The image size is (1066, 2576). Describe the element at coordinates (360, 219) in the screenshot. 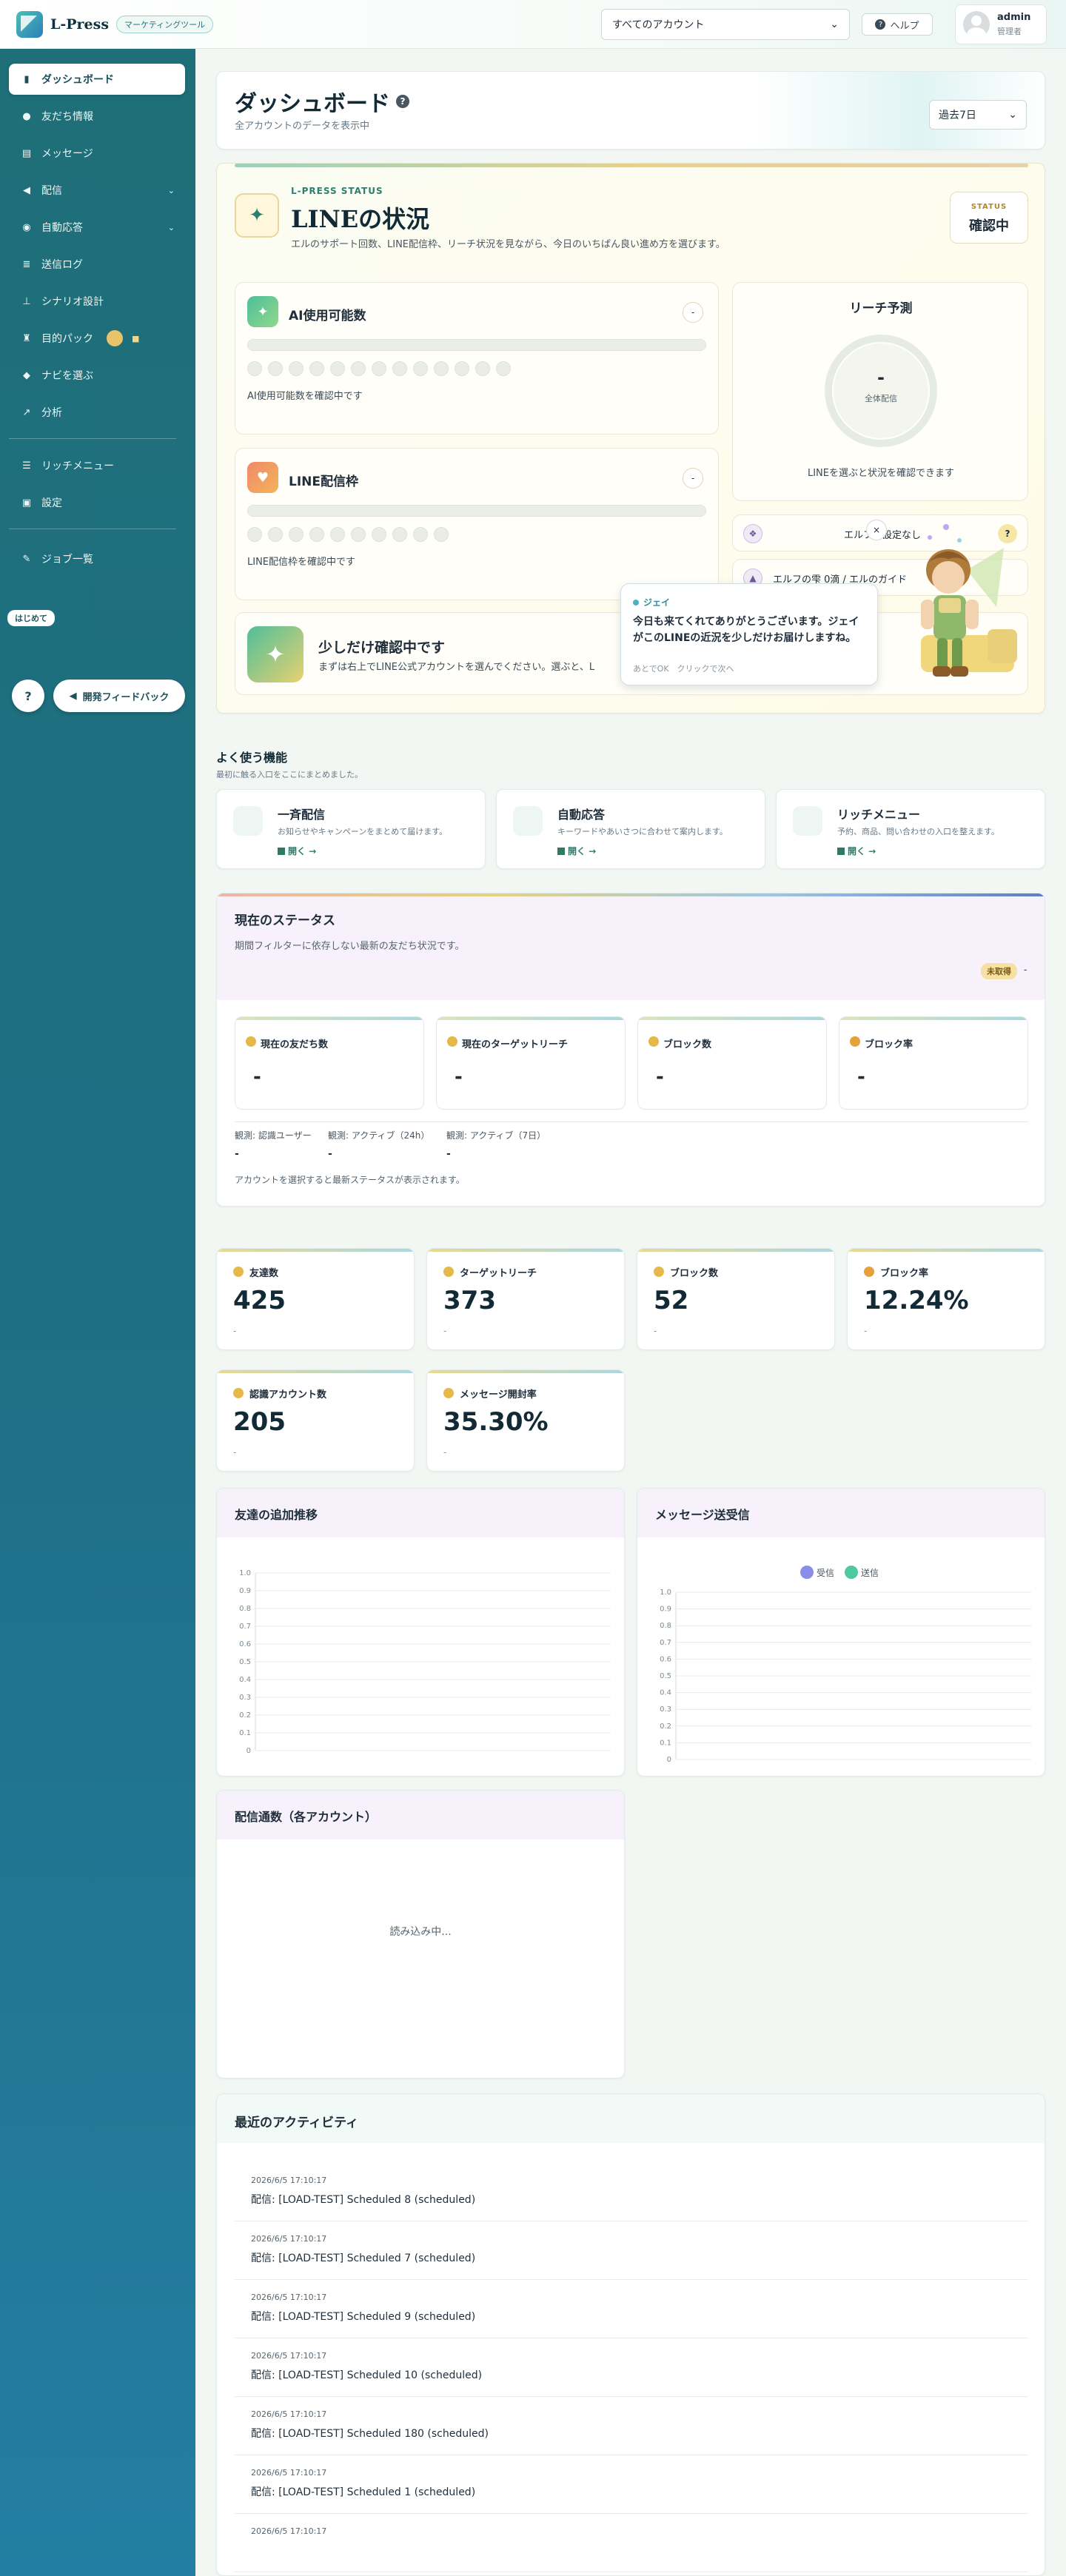

I see `status-title: LINEの状況` at that location.